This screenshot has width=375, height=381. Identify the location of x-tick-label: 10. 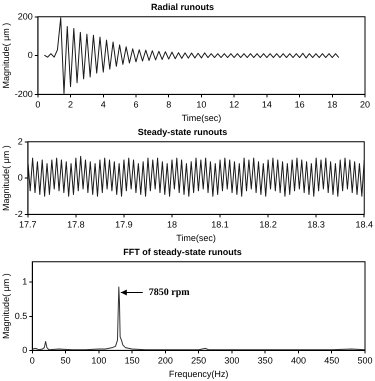
(201, 104).